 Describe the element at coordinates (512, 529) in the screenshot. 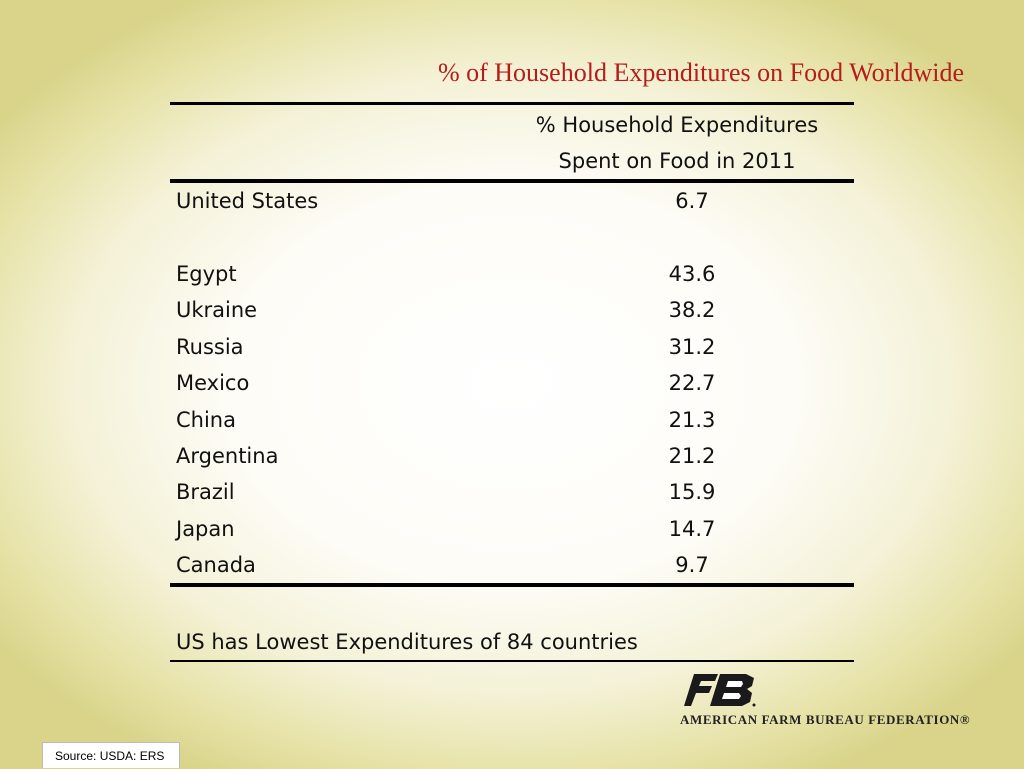

I see `table-row: Japan 14.7` at that location.